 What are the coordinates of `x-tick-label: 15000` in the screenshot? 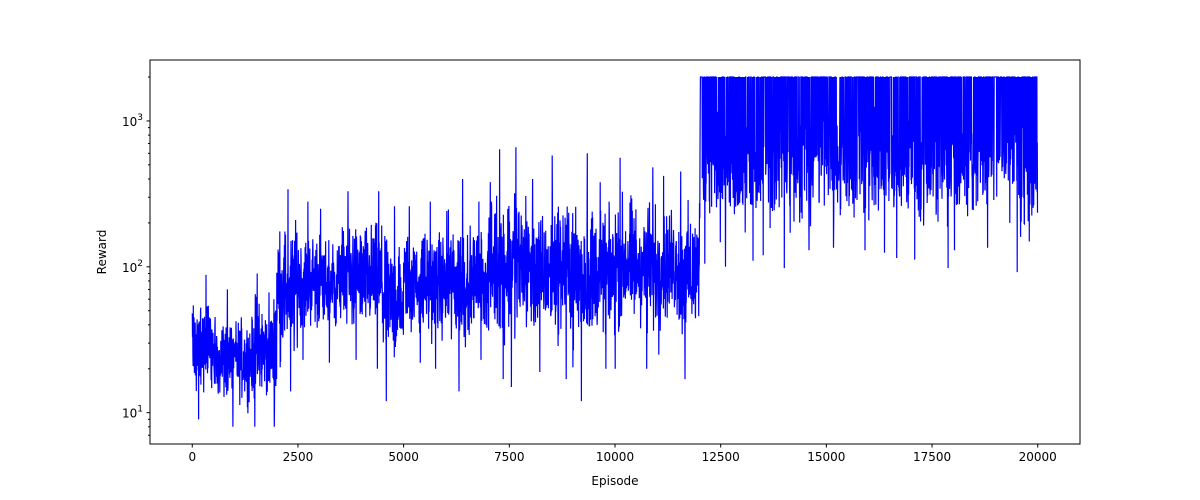 It's located at (826, 457).